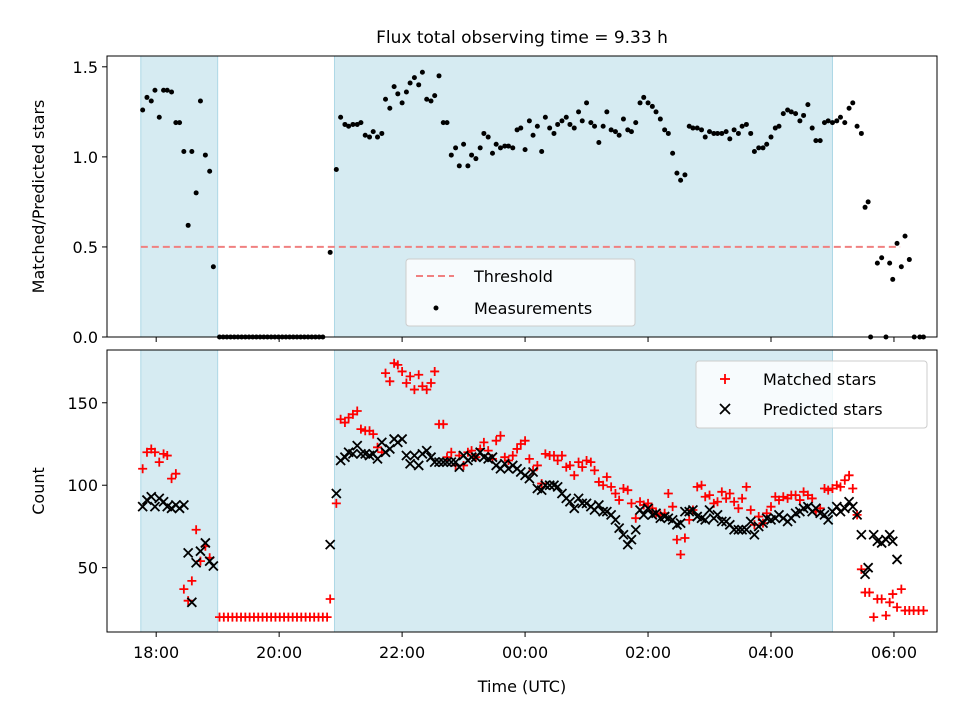 Image resolution: width=960 pixels, height=720 pixels. What do you see at coordinates (38, 197) in the screenshot?
I see `y-axis-label: Matched/Predicted stars` at bounding box center [38, 197].